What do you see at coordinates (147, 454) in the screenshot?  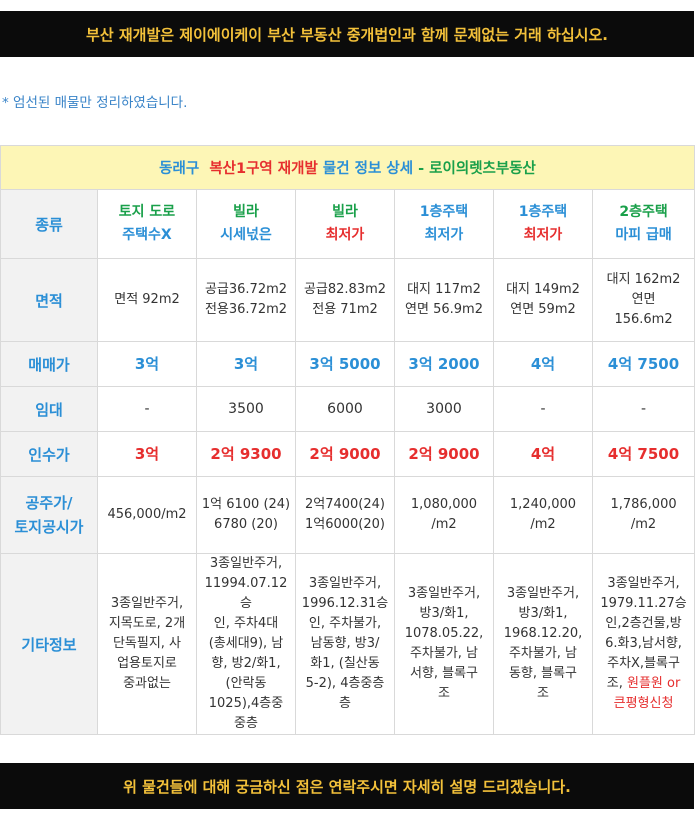 I see `acquire-cell: 3억` at bounding box center [147, 454].